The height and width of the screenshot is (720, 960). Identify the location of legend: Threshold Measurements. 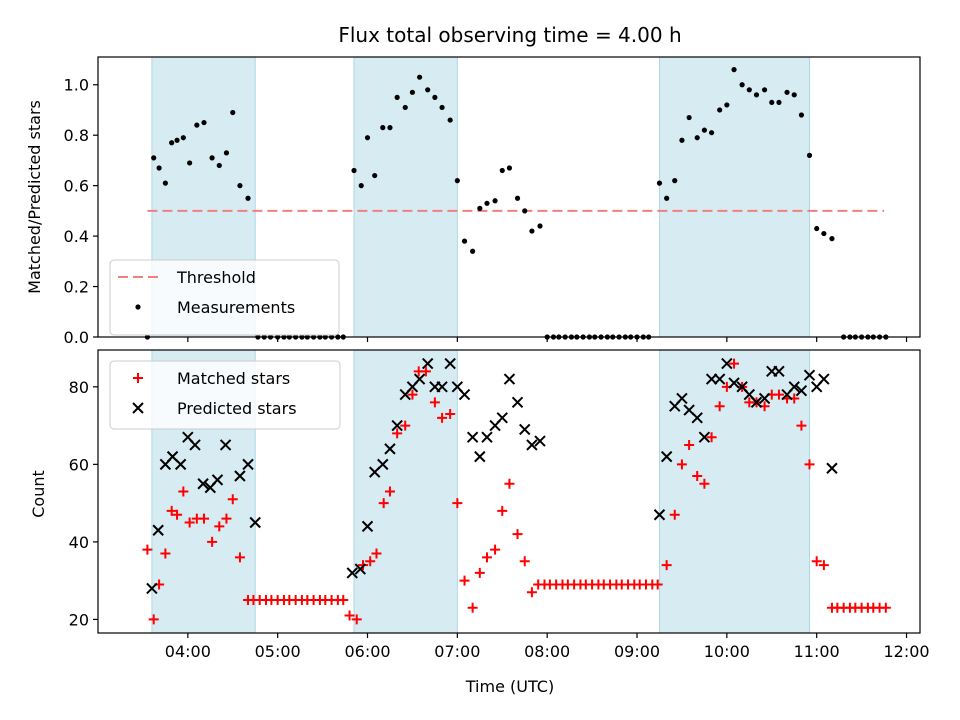
(224, 297).